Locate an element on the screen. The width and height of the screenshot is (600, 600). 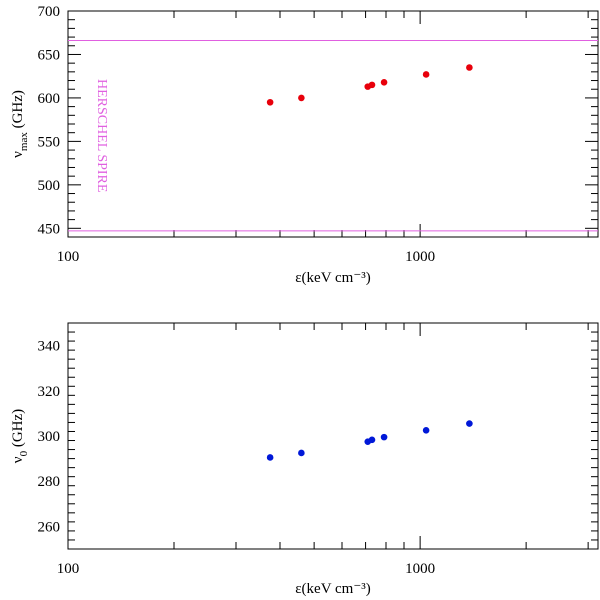
y-axis-label: νmax (GHz) is located at coordinates (20, 124).